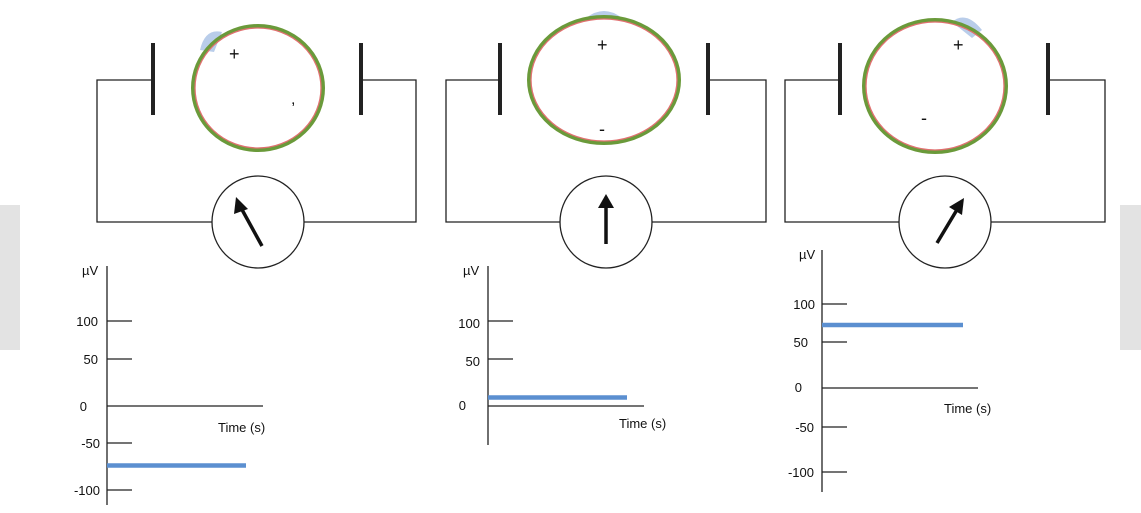  Describe the element at coordinates (562, 354) in the screenshot. I see `graph-2: µV 100 50 0 Time (s)` at that location.